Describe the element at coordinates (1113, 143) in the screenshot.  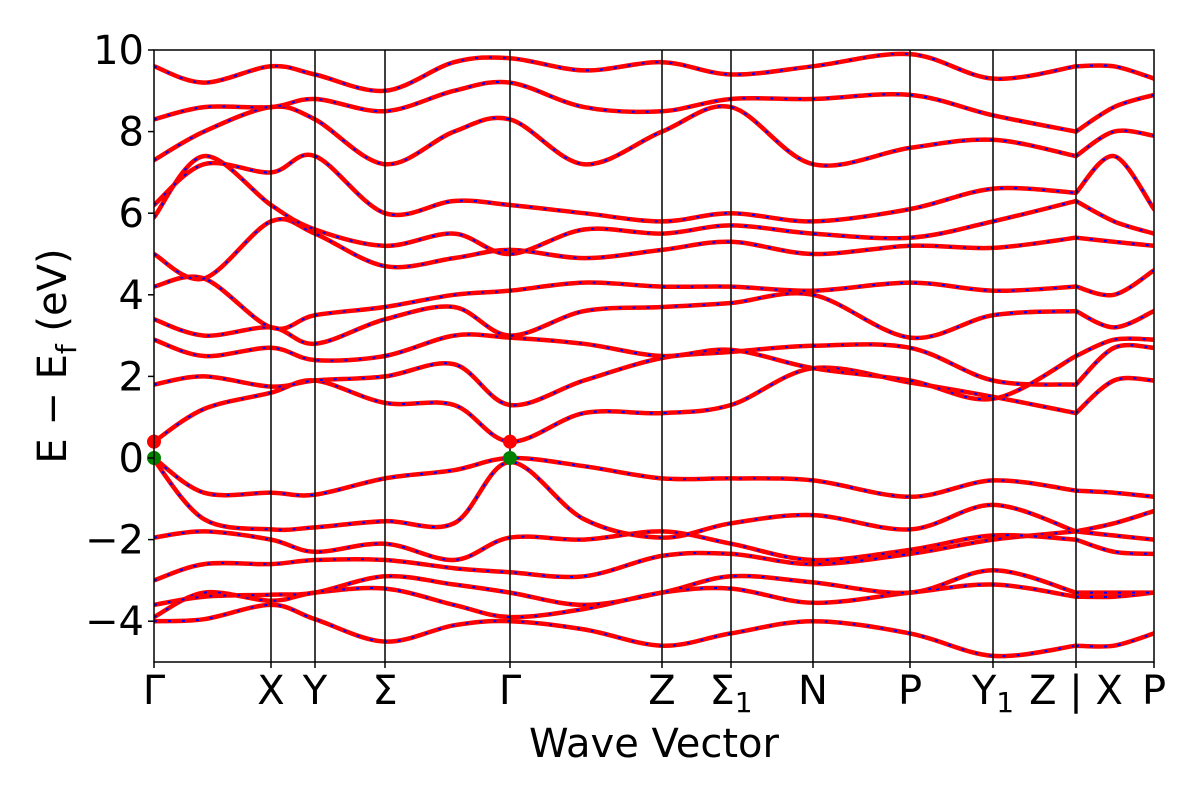
I see `band-15-seg-1-line` at that location.